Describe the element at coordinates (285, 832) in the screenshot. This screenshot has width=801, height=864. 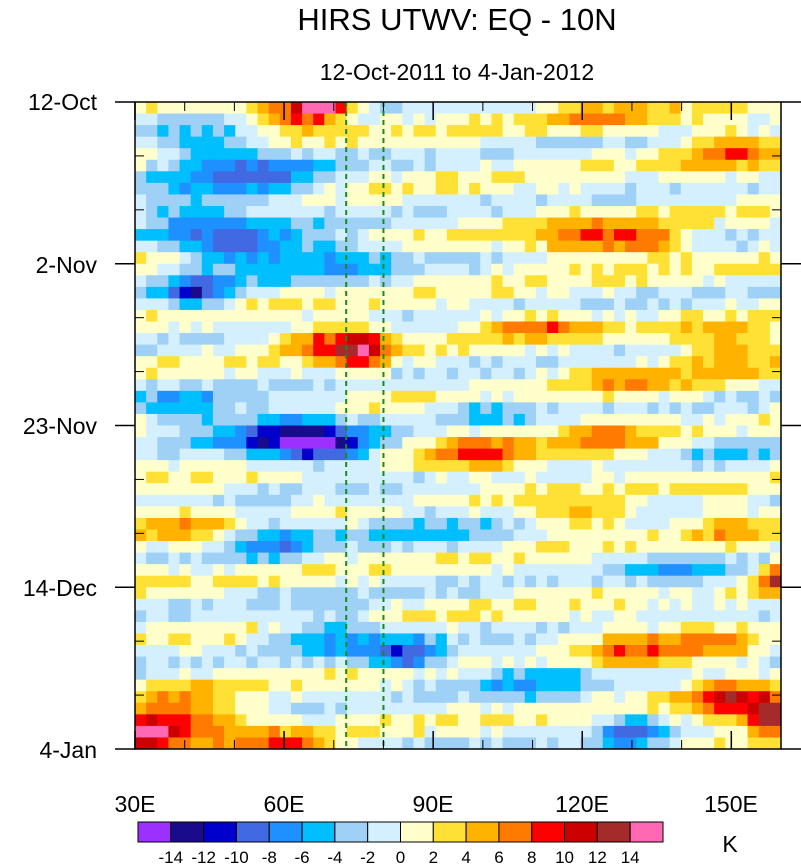
I see `colorbar-swatch` at that location.